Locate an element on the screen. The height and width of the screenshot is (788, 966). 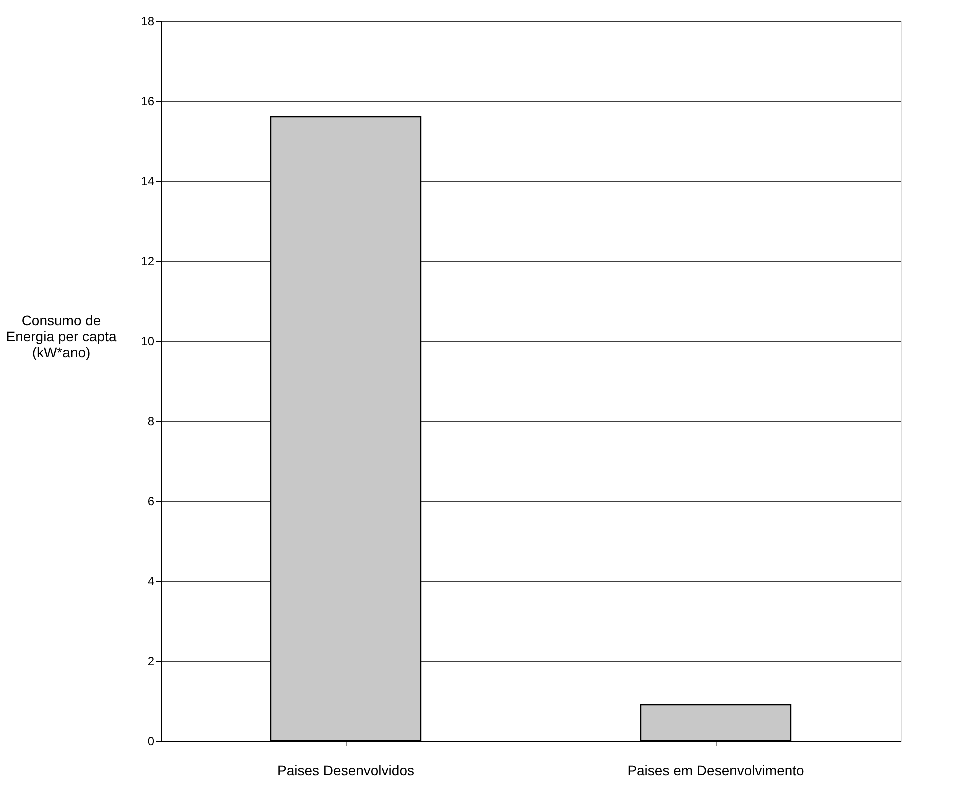
y-tick-label: 0 is located at coordinates (151, 741).